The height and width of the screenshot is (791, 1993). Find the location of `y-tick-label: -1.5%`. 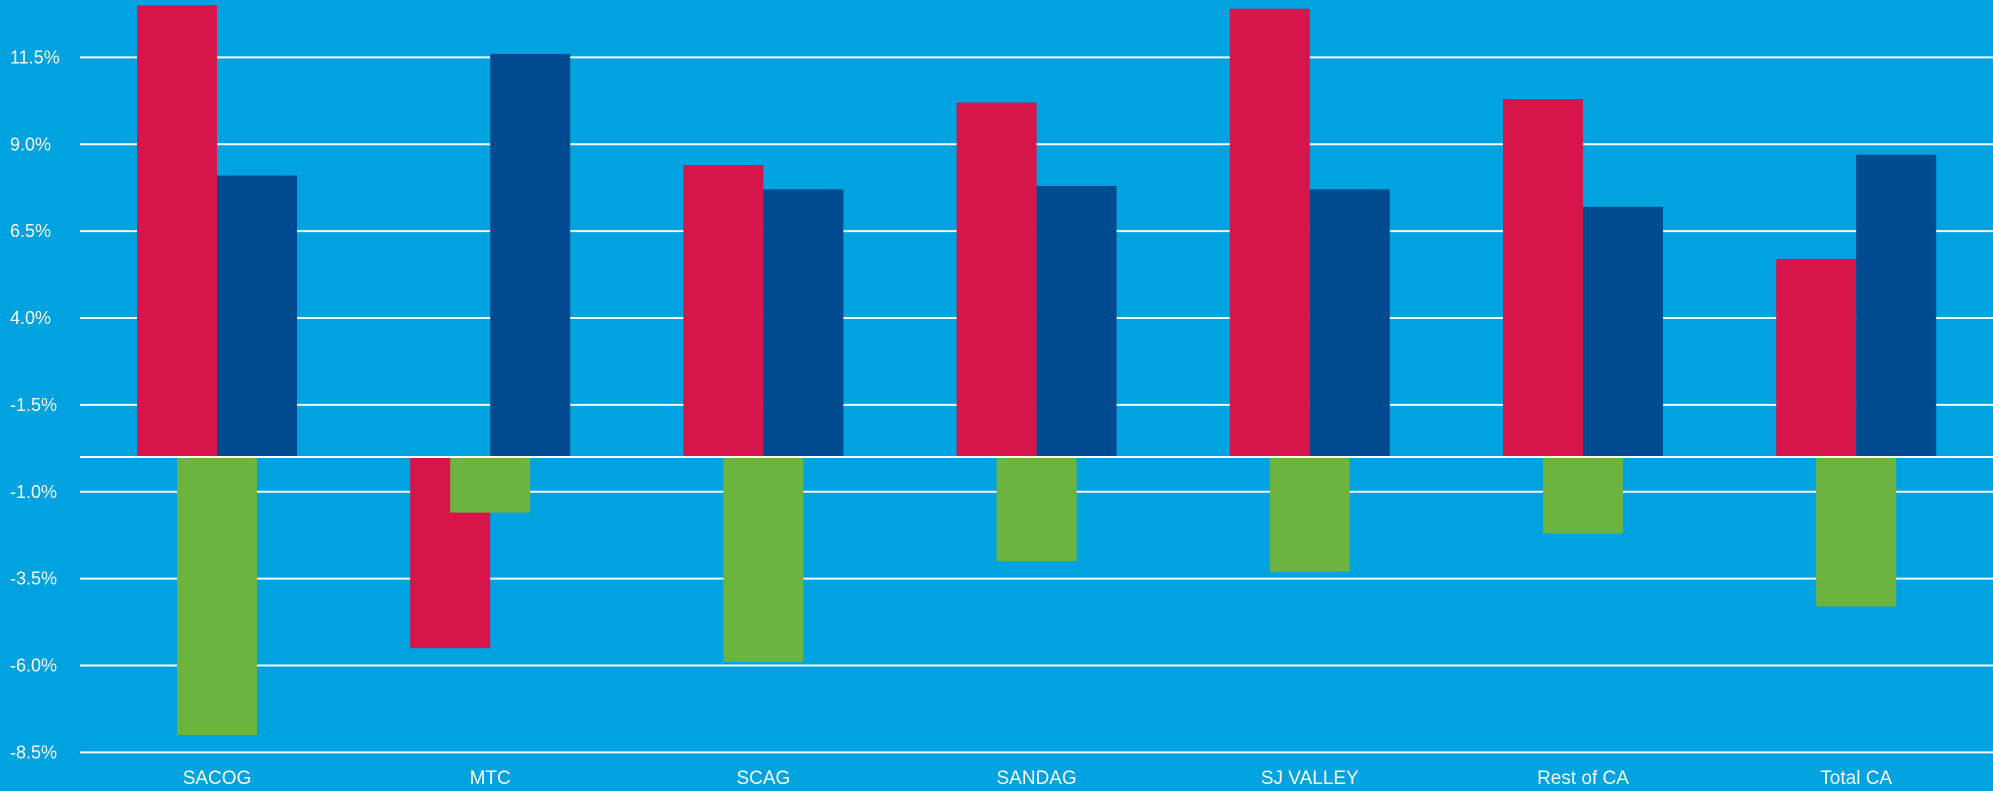

y-tick-label: -1.5% is located at coordinates (33, 405).